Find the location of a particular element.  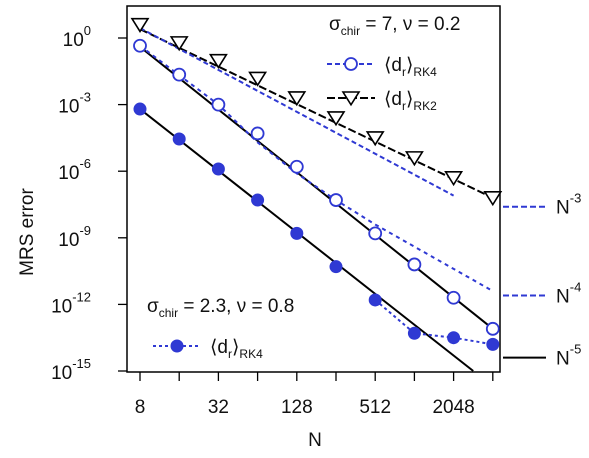

fit-line is located at coordinates (433, 322).